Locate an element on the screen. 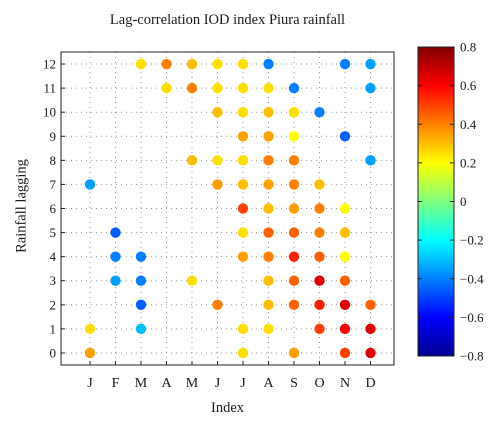 Image resolution: width=500 pixels, height=441 pixels. colorbar-tick-label: −0.8 is located at coordinates (472, 356).